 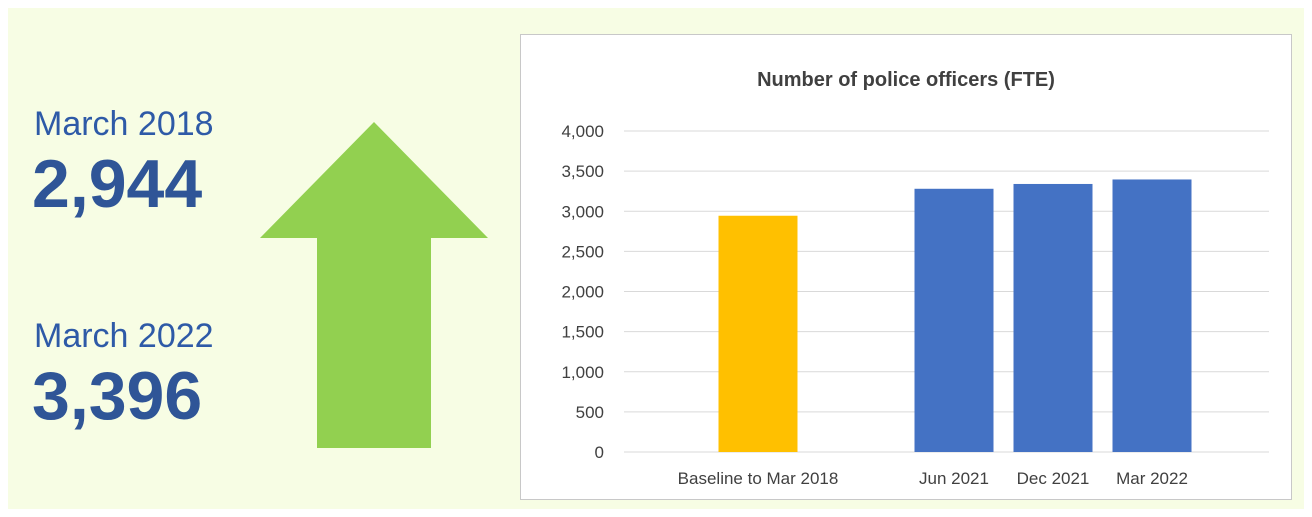 I want to click on bar-mar-2022, so click(x=1152, y=315).